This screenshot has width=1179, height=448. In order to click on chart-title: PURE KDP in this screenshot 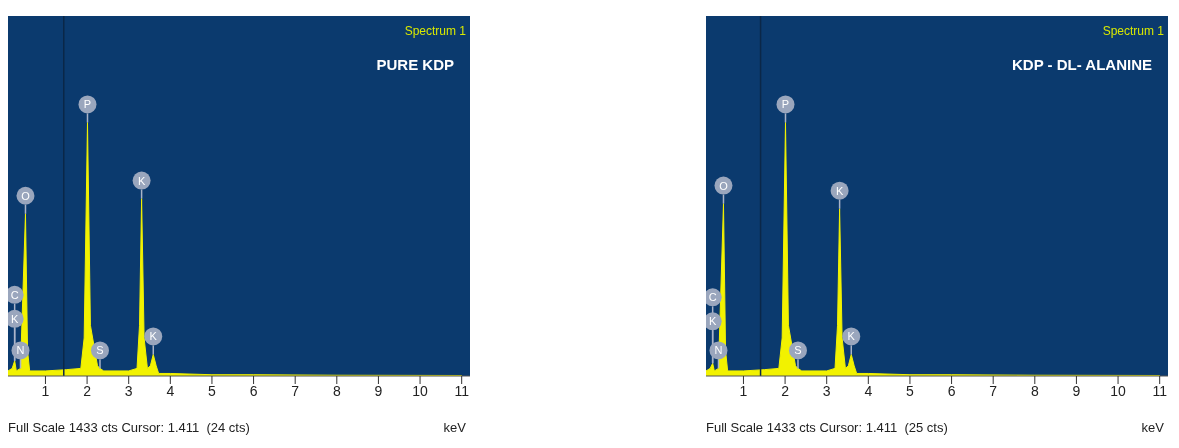, I will do `click(415, 64)`.